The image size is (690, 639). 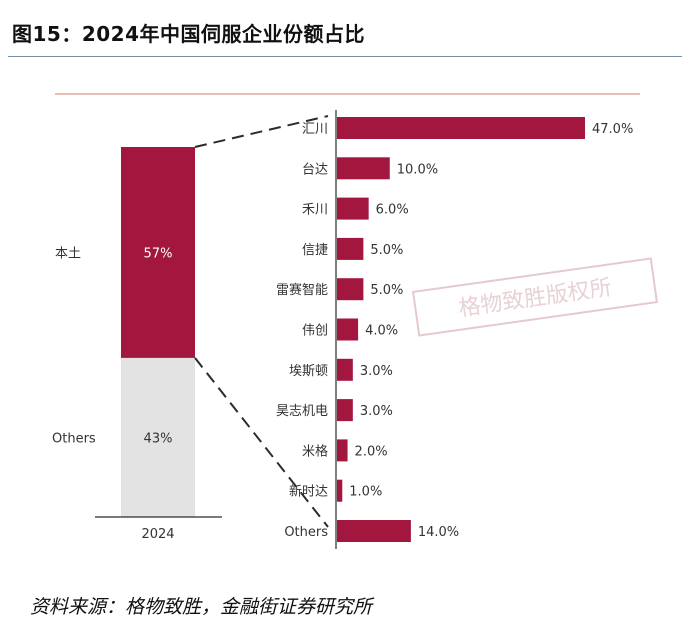 I want to click on hbar-value-label: 10.0%, so click(x=417, y=169).